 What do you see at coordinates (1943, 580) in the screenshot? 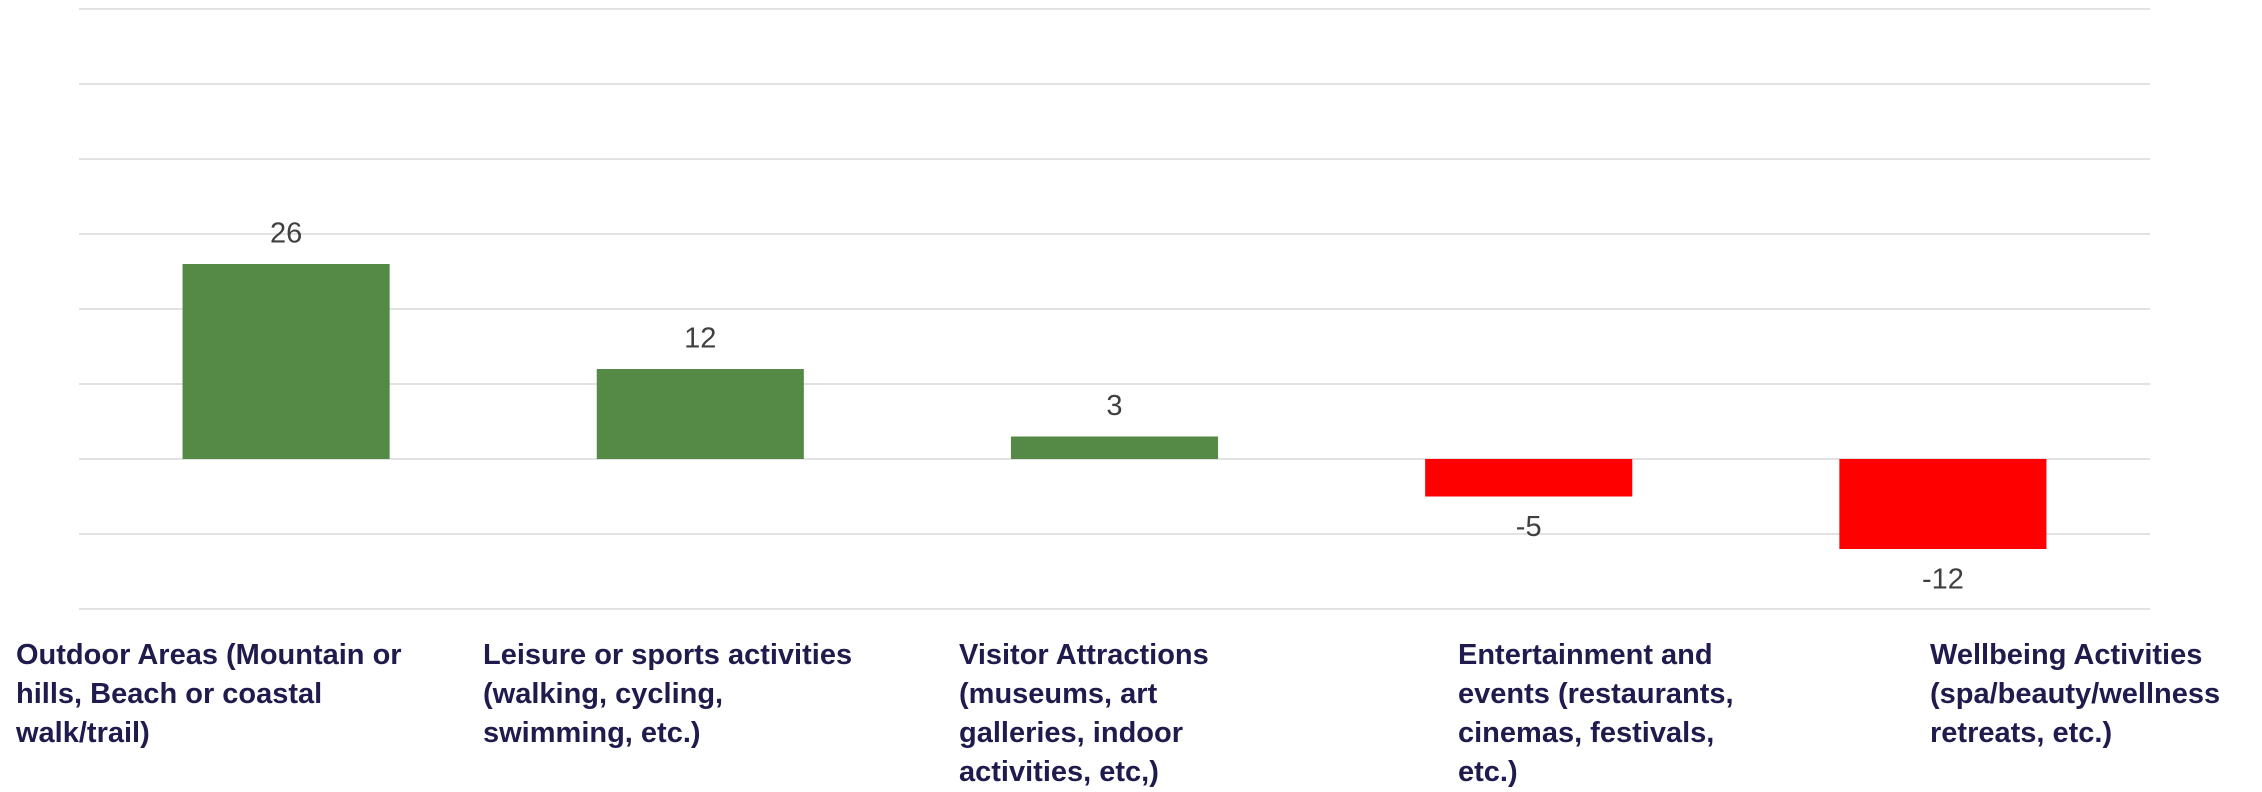
I see `value-label: -12` at bounding box center [1943, 580].